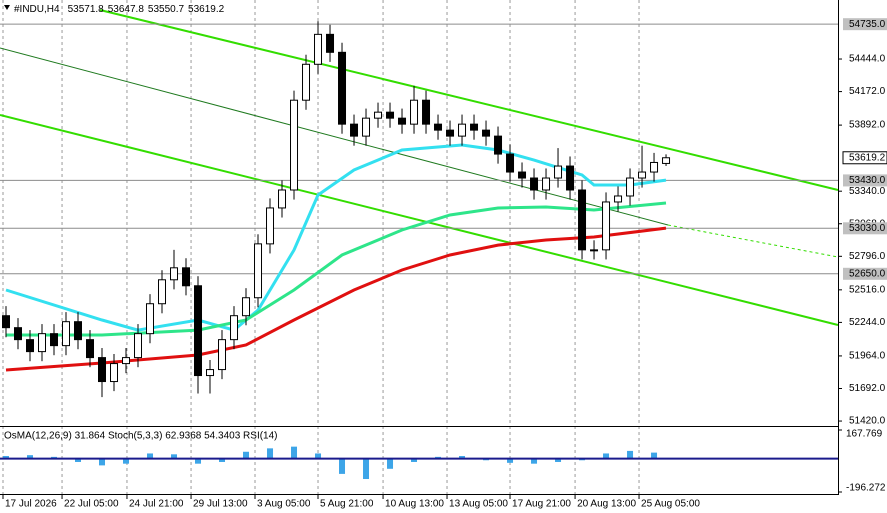 The image size is (887, 513). I want to click on y-tick-label: 54444.0, so click(867, 59).